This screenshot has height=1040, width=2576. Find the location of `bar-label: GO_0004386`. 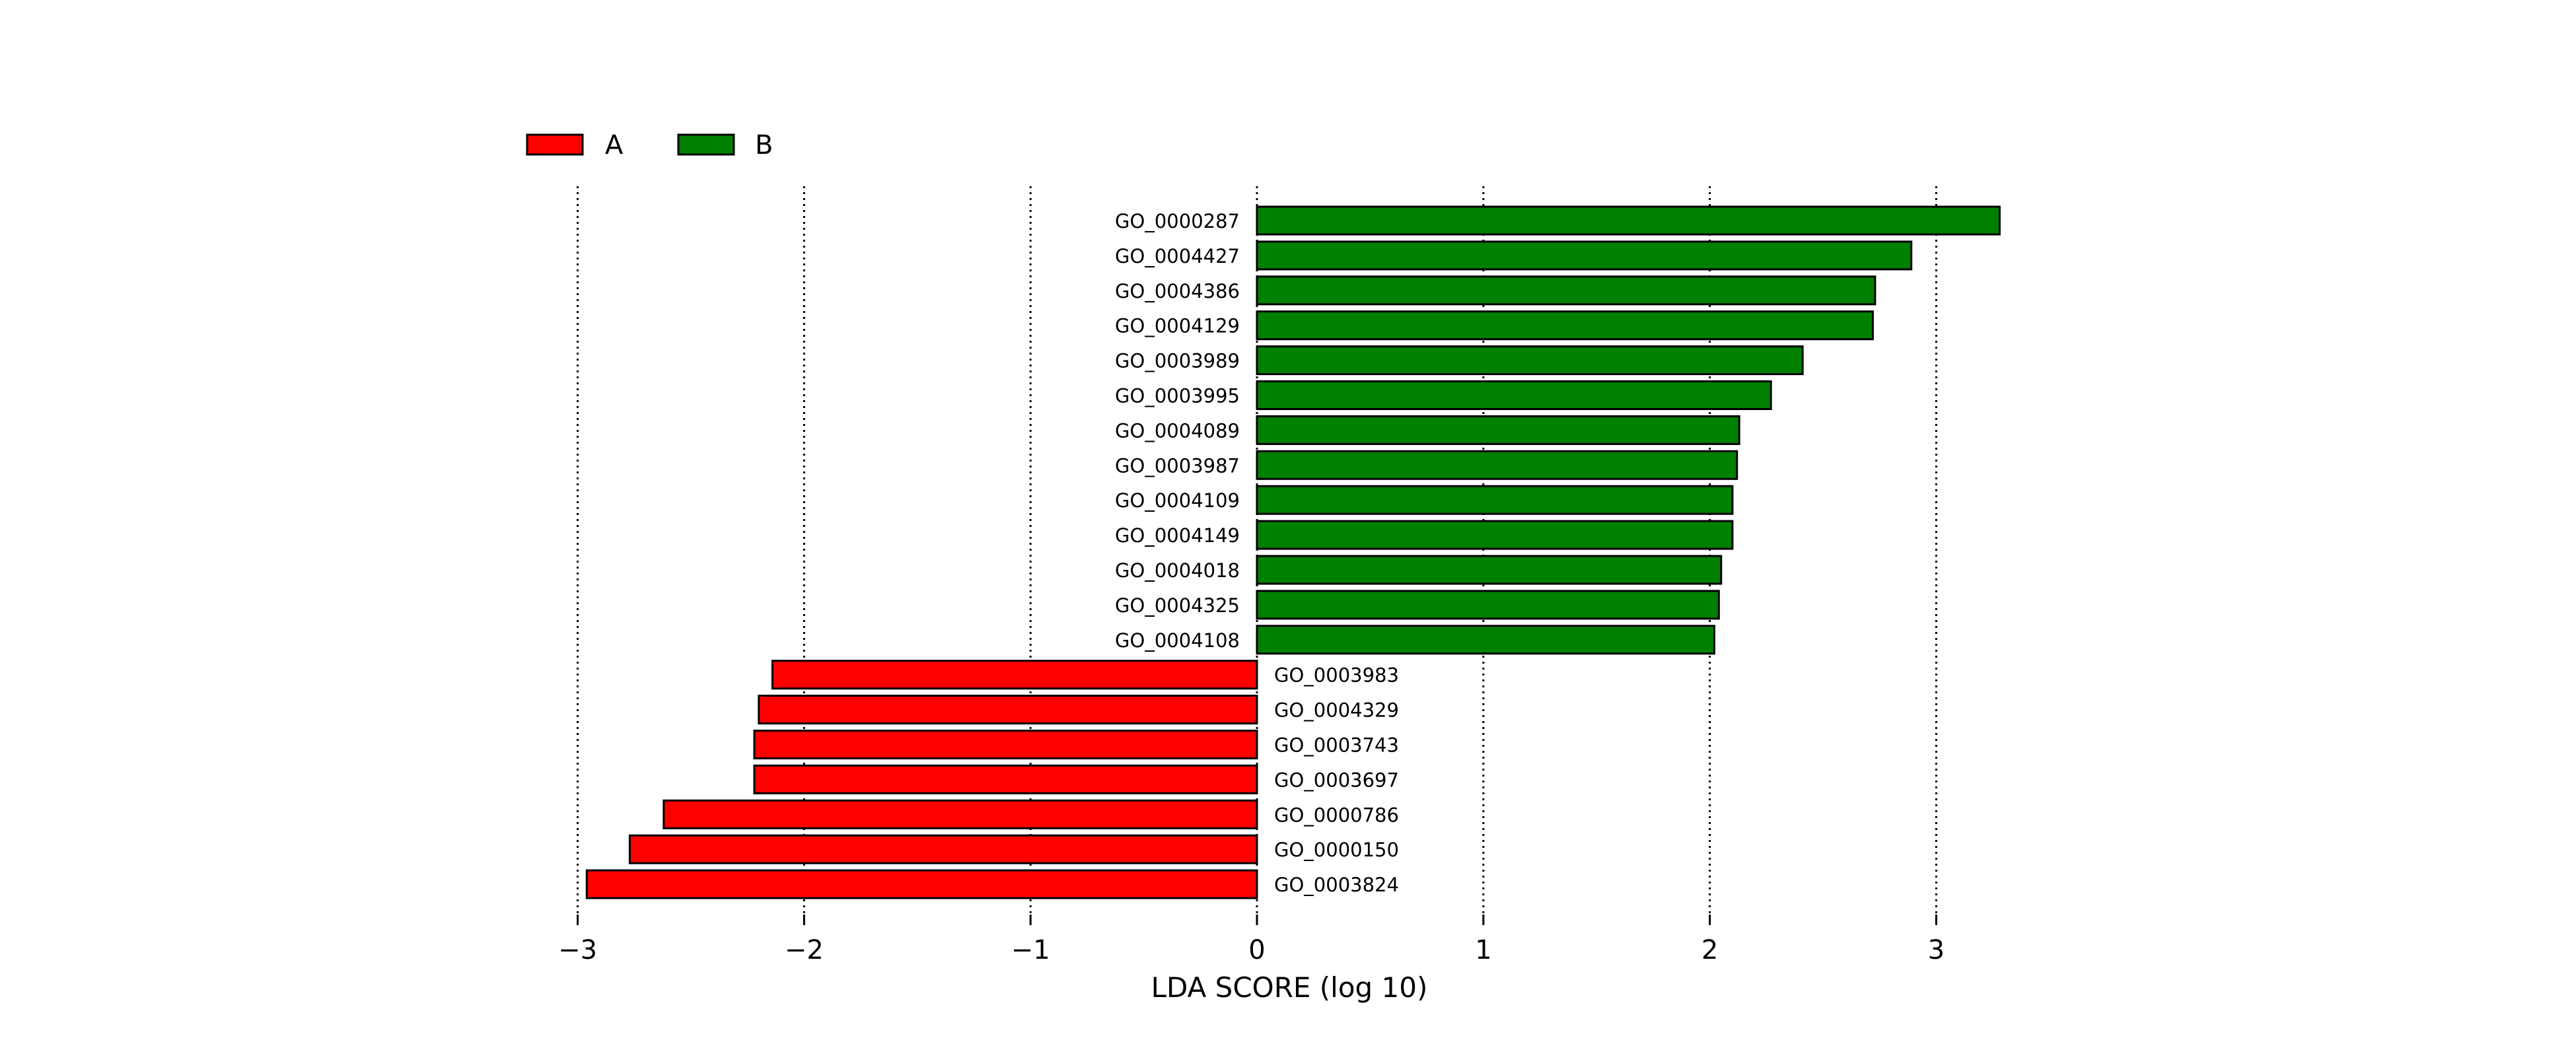

bar-label: GO_0004386 is located at coordinates (1177, 291).